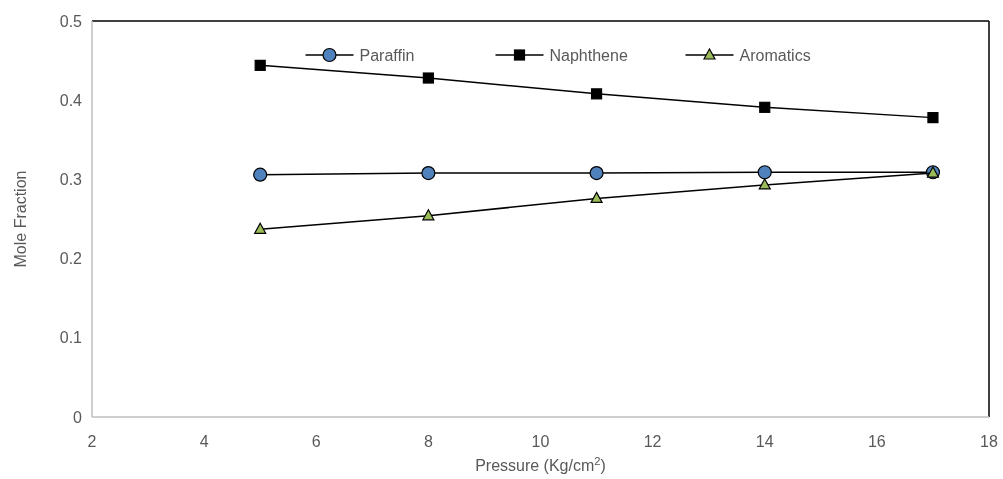 The height and width of the screenshot is (479, 1003). I want to click on legend-label: Paraffin, so click(387, 55).